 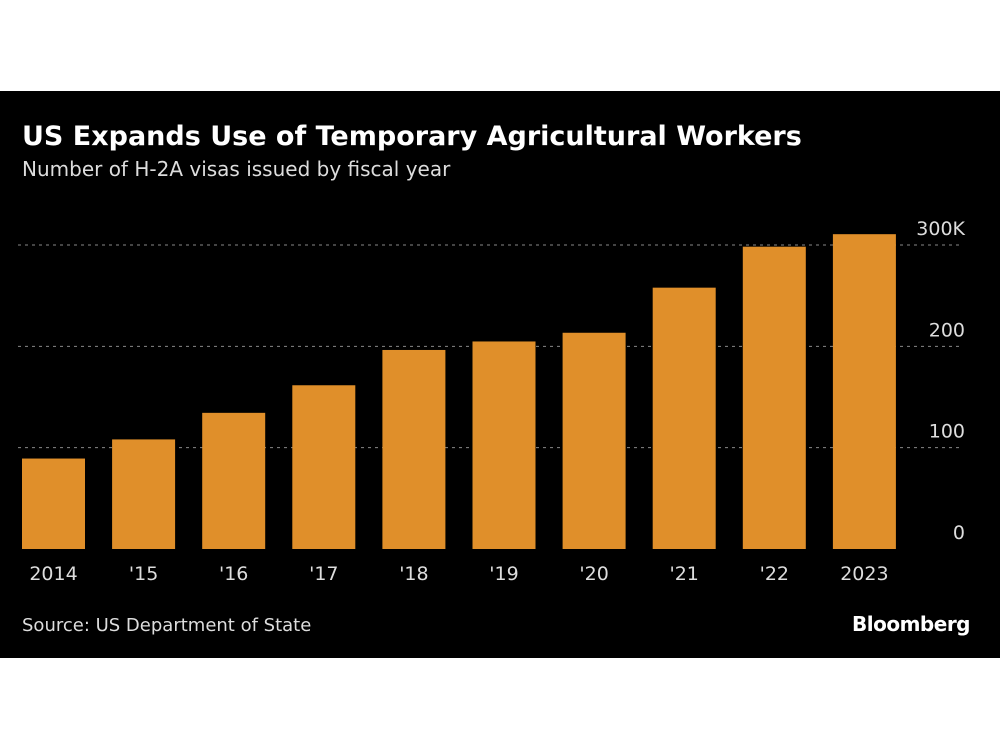 I want to click on y-tick-label: 0, so click(x=959, y=533).